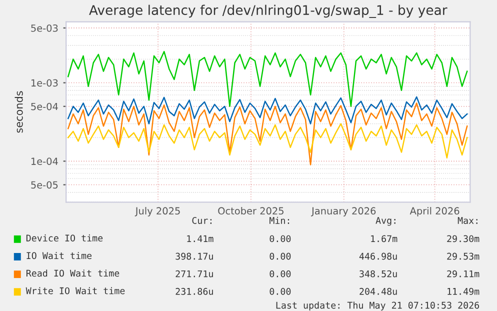 The height and width of the screenshot is (311, 497). What do you see at coordinates (463, 274) in the screenshot?
I see `text: 29.11m` at bounding box center [463, 274].